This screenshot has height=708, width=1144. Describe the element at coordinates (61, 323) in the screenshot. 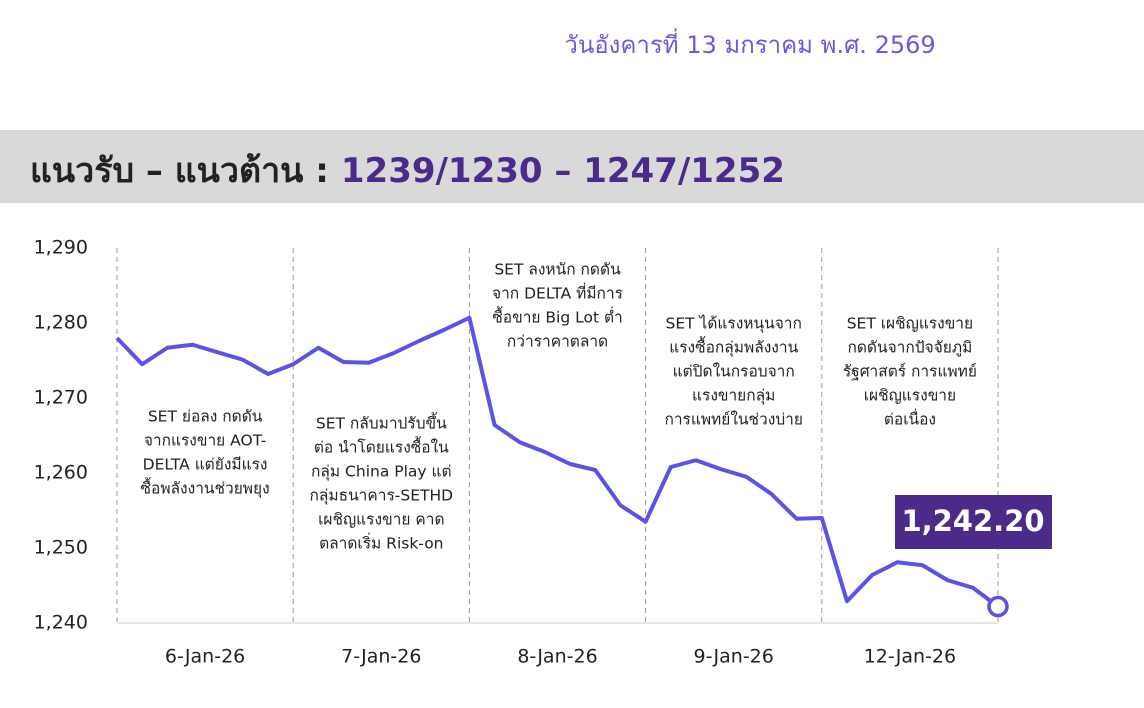

I see `y-tick-label: 1,280` at that location.